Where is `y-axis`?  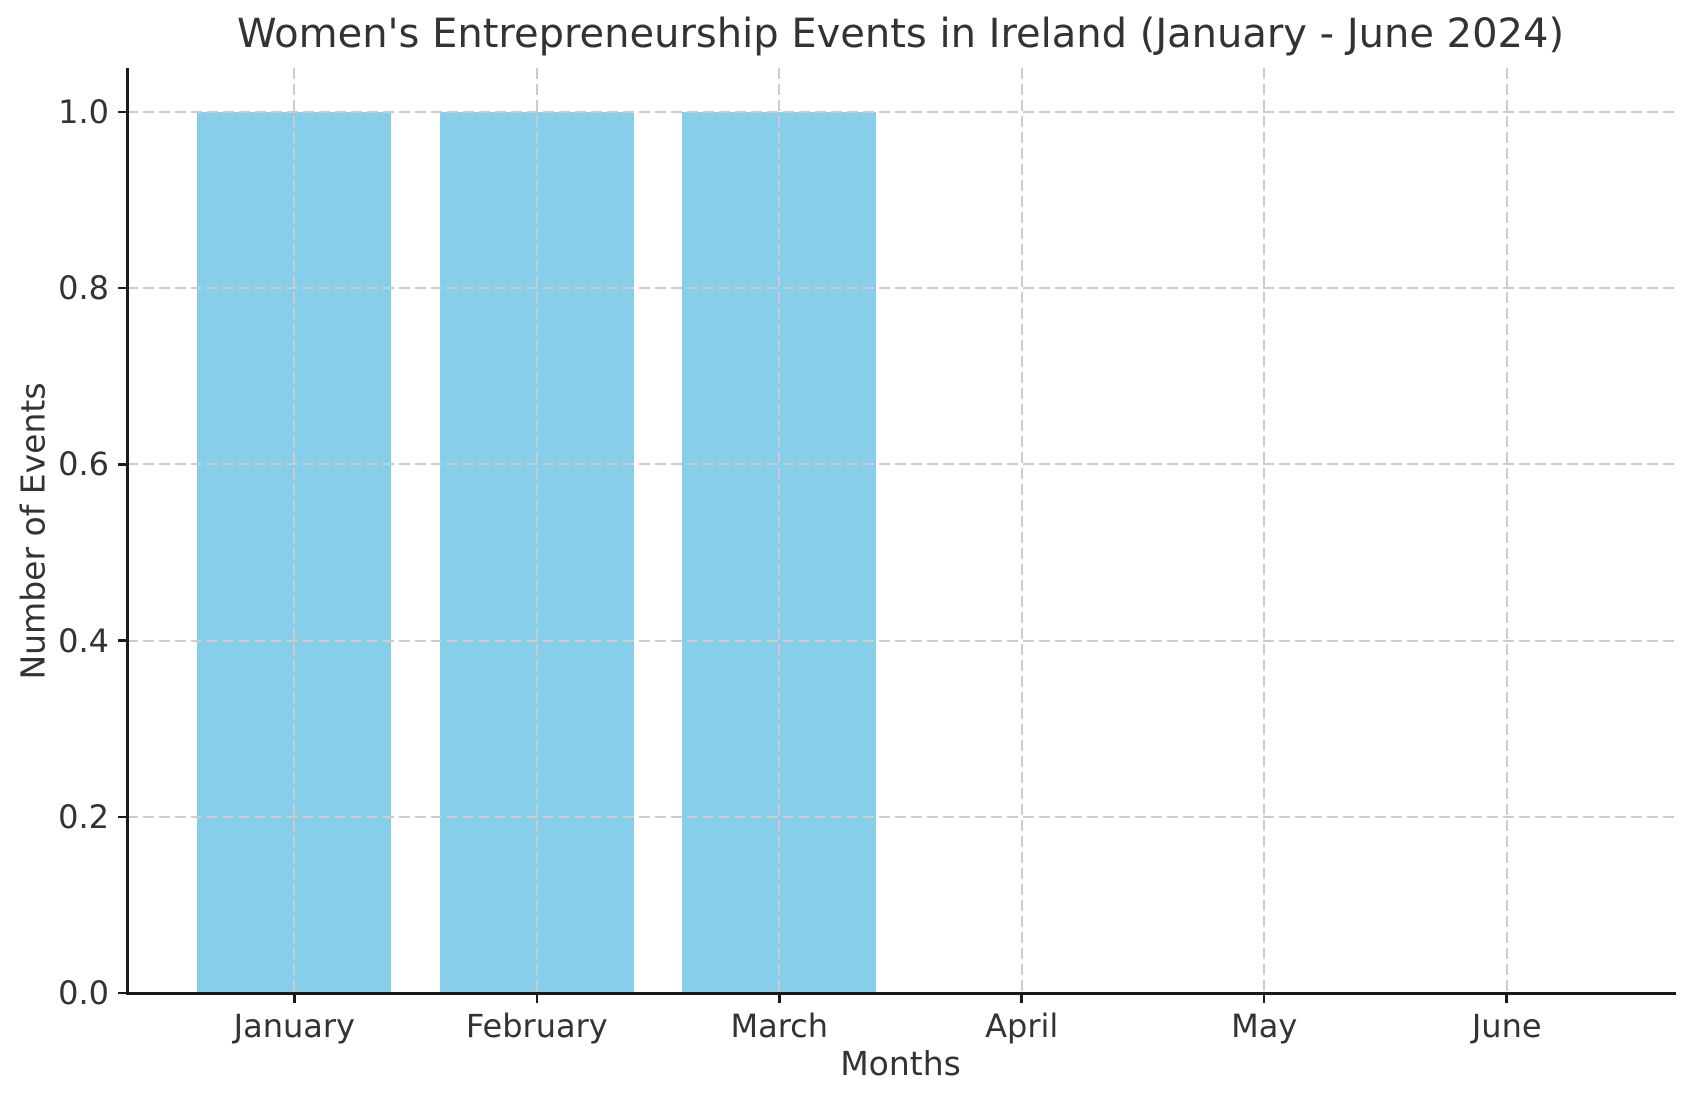 y-axis is located at coordinates (127, 530).